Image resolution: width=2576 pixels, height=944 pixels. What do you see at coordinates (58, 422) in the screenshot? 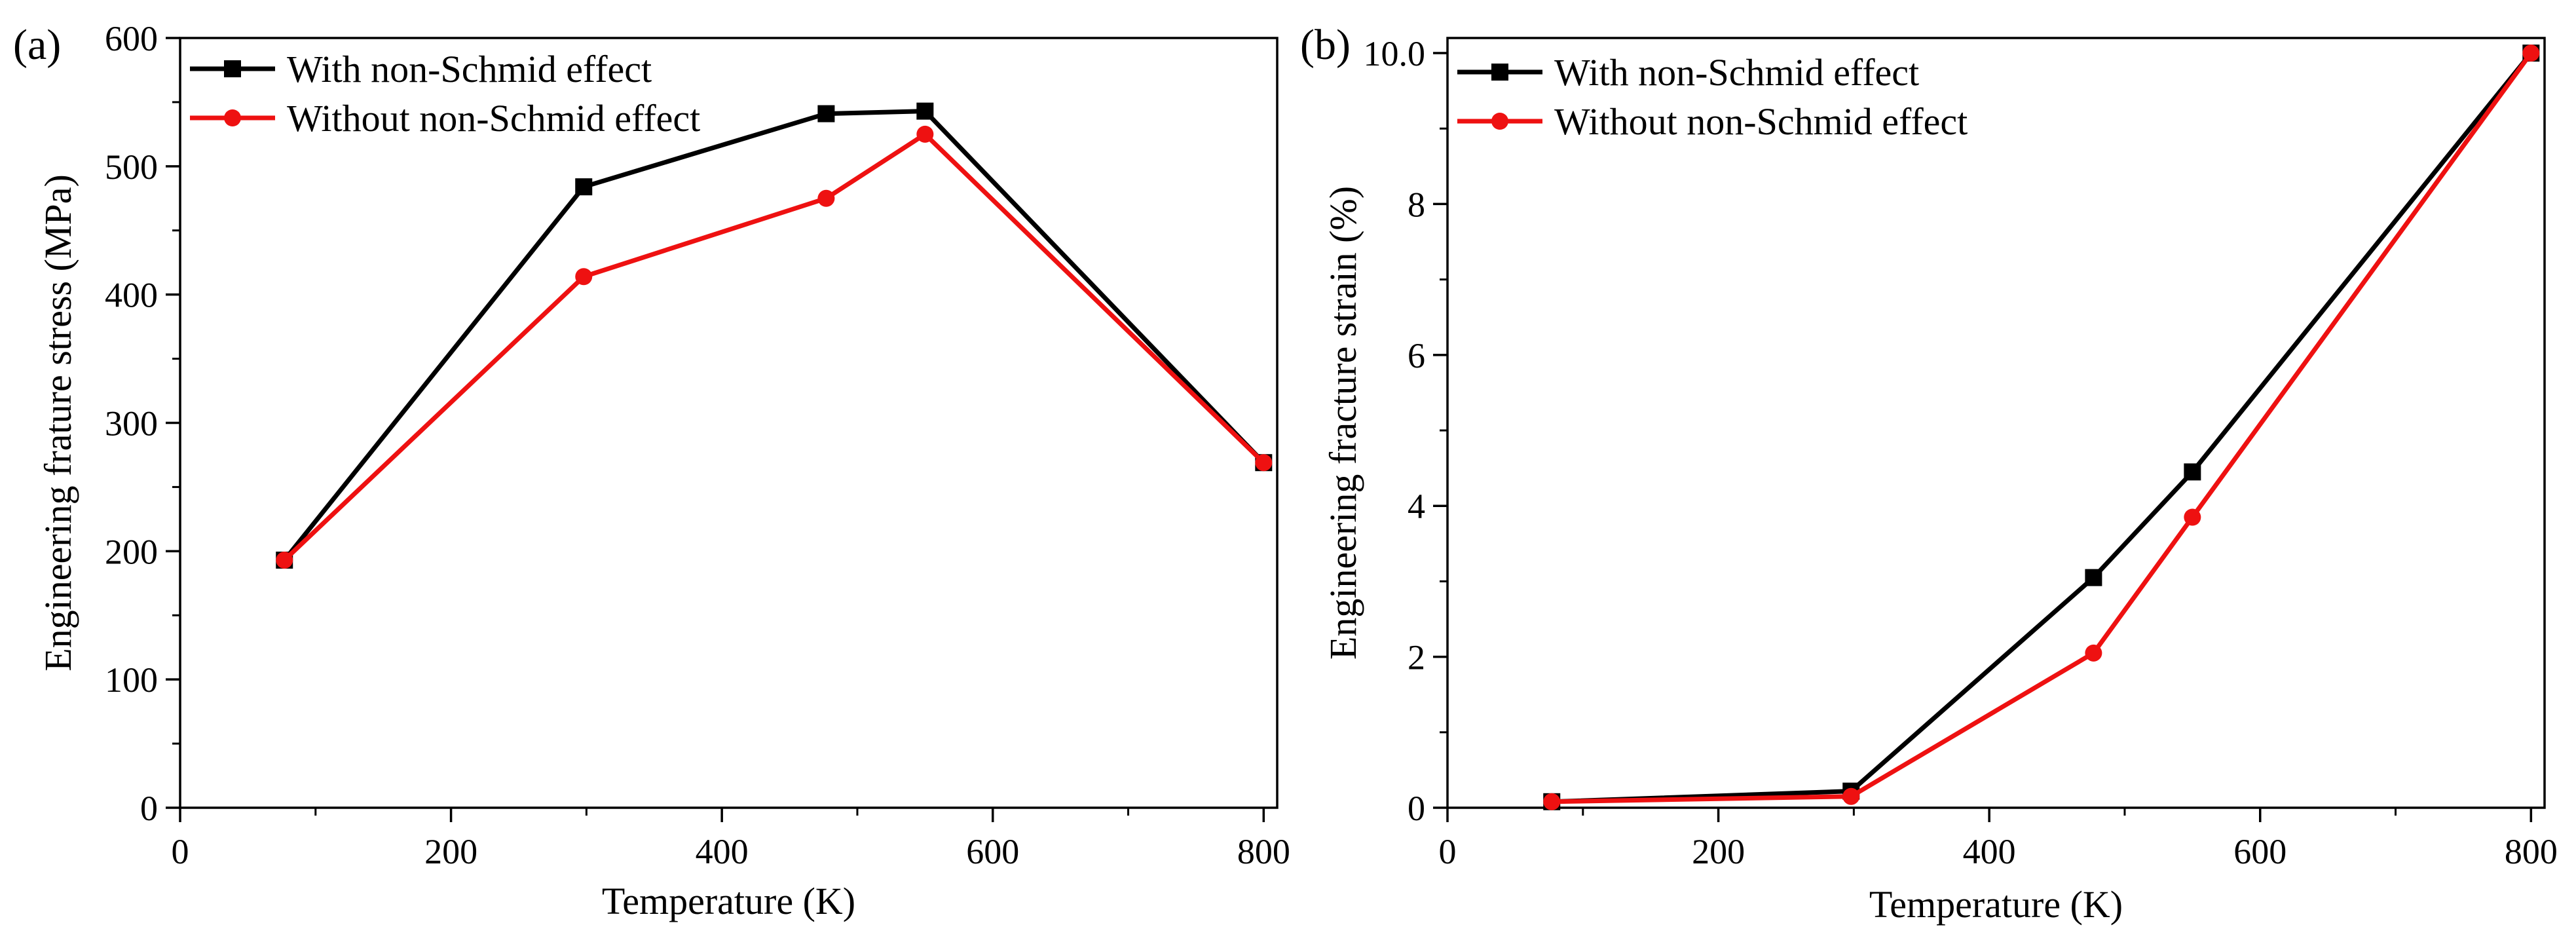
I see `y-axis-title: Engineering frature stress (MPa)` at bounding box center [58, 422].